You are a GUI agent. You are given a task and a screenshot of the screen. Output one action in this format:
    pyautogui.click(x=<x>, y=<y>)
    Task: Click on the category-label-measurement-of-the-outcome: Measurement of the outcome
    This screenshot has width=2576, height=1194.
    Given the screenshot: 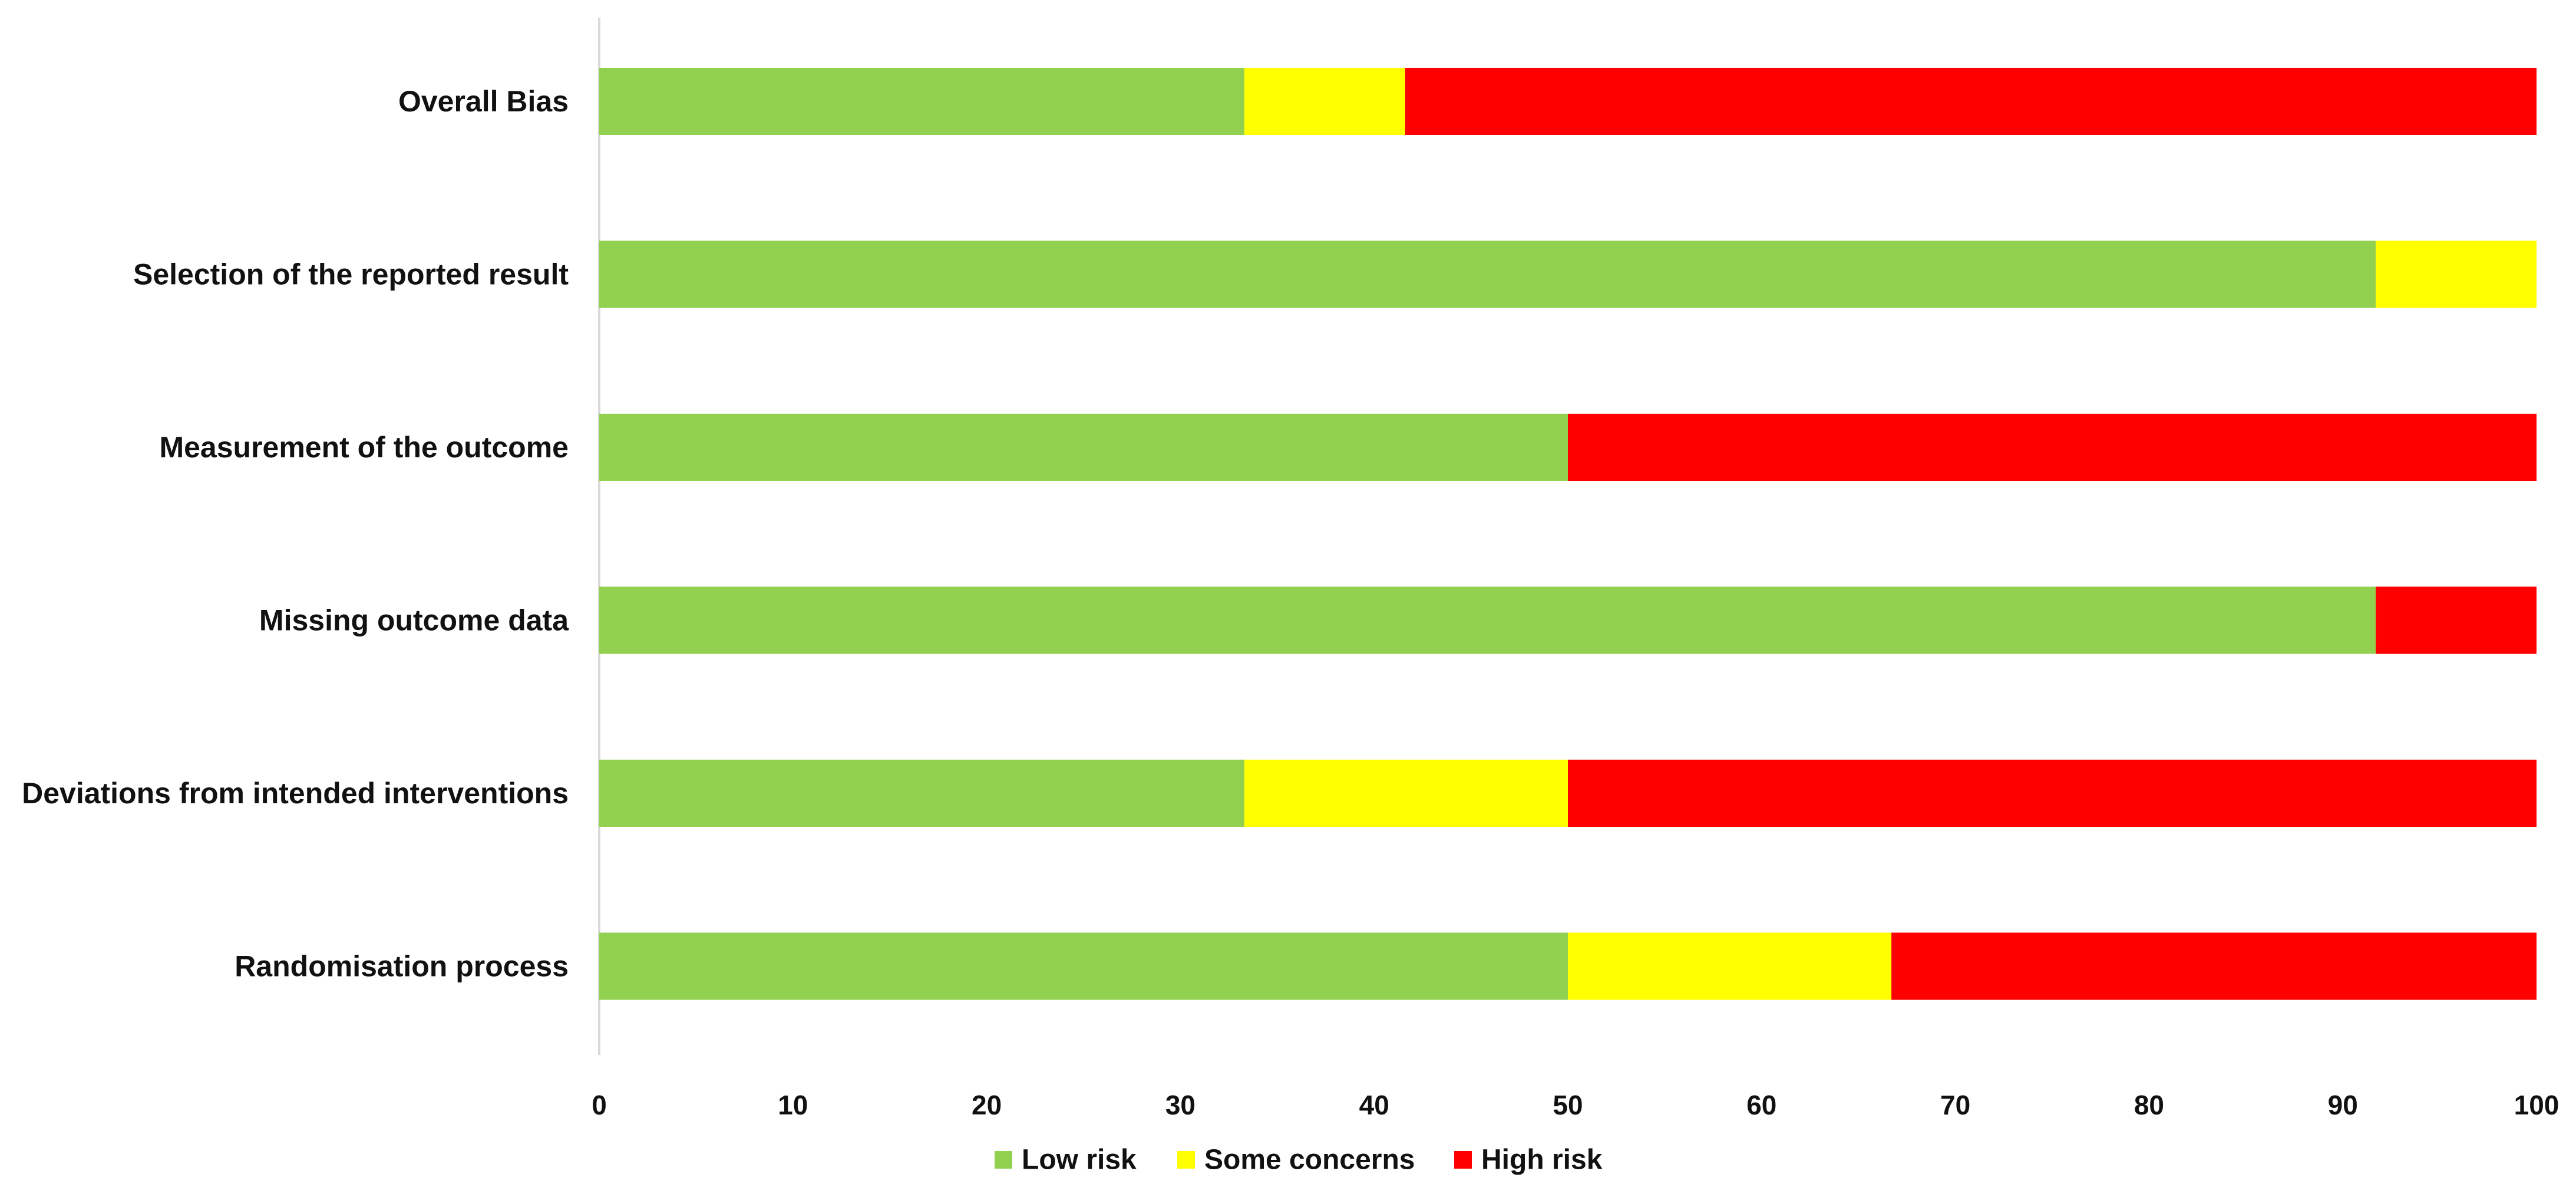 What is the action you would take?
    pyautogui.click(x=364, y=447)
    